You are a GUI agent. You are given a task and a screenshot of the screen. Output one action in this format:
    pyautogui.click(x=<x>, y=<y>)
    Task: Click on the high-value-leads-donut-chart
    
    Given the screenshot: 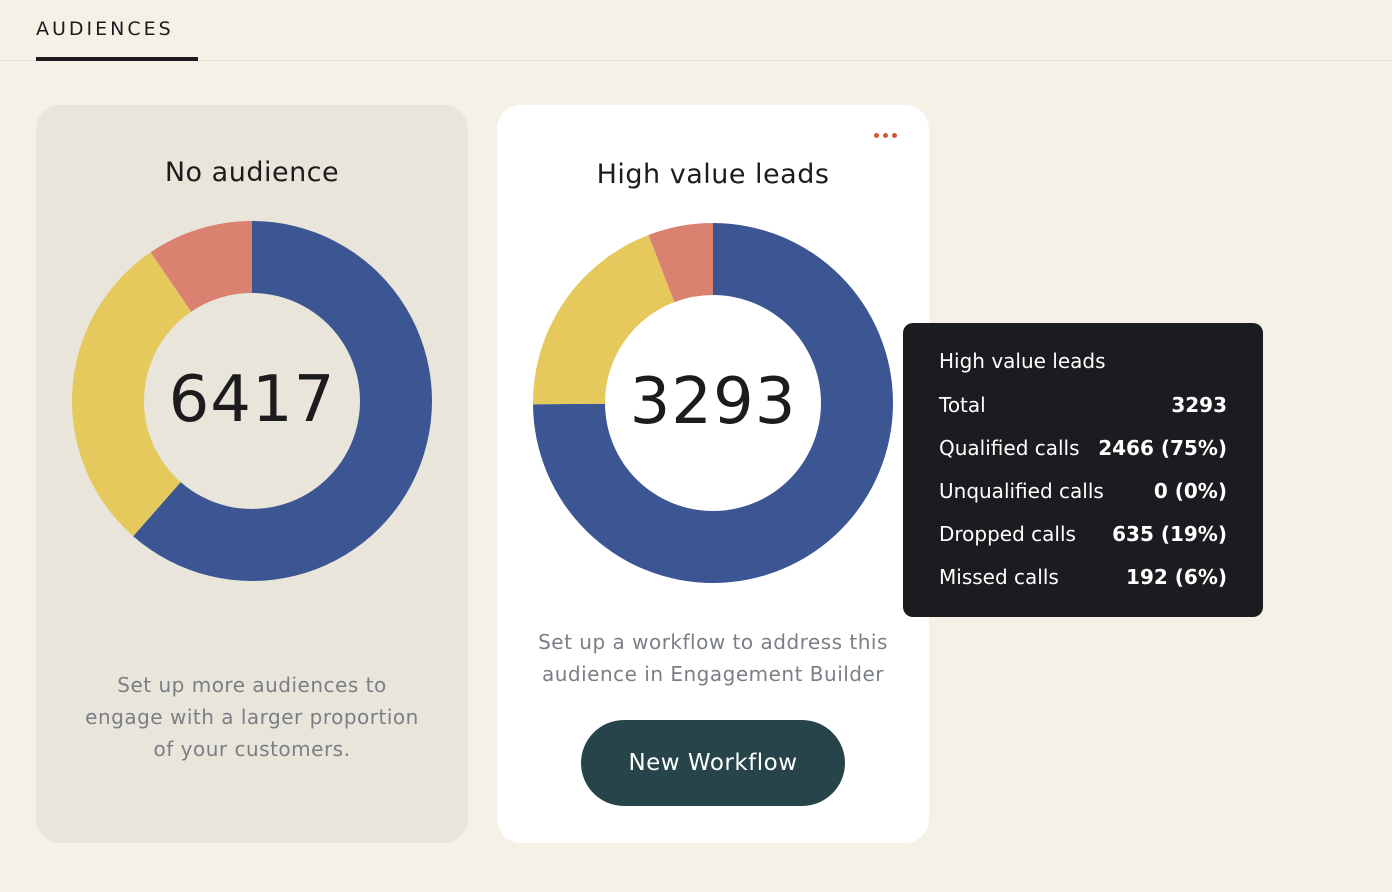 What is the action you would take?
    pyautogui.click(x=713, y=403)
    